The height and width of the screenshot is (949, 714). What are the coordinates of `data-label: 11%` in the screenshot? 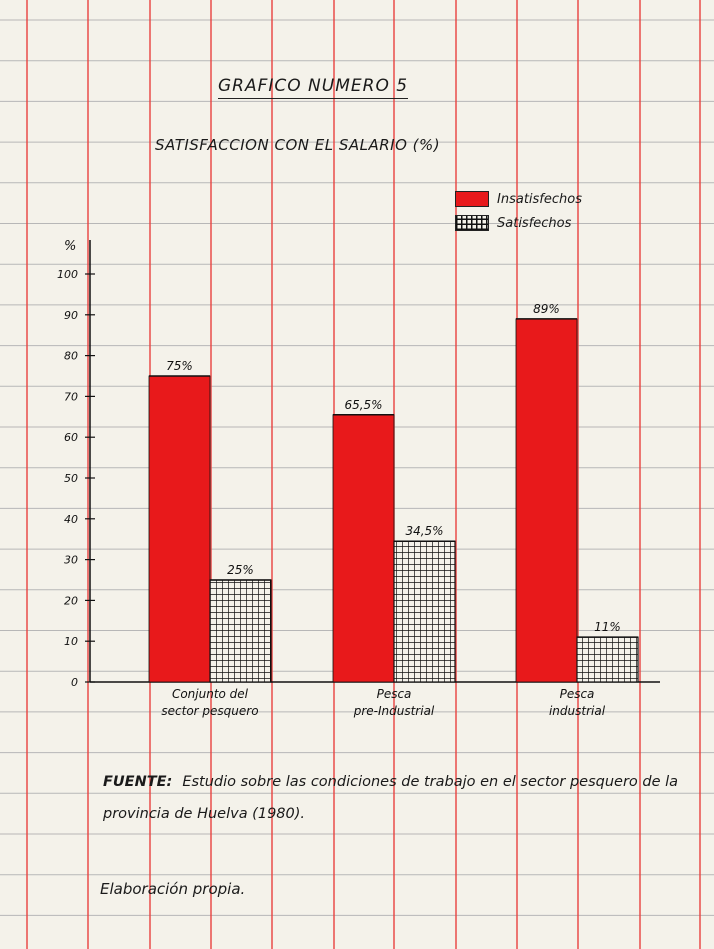 It's located at (607, 627).